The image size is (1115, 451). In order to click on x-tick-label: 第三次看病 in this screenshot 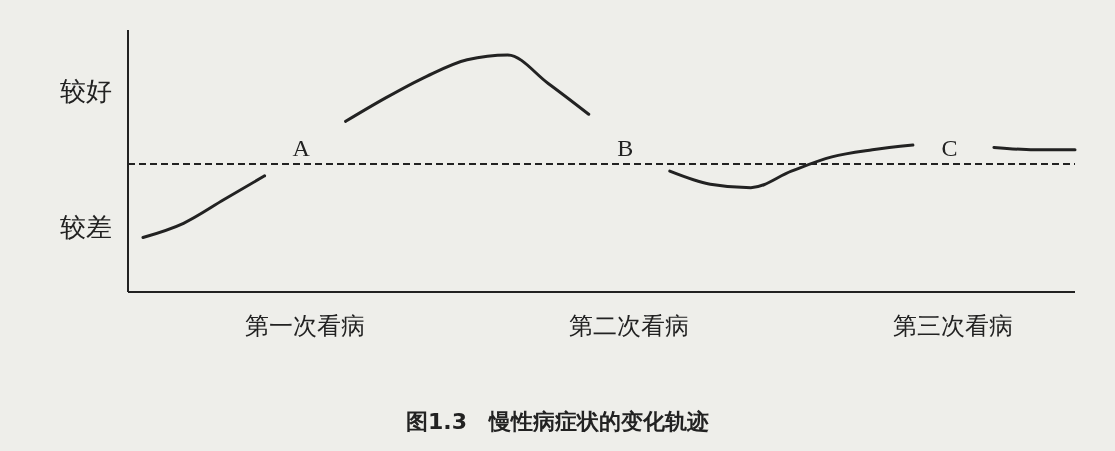, I will do `click(953, 326)`.